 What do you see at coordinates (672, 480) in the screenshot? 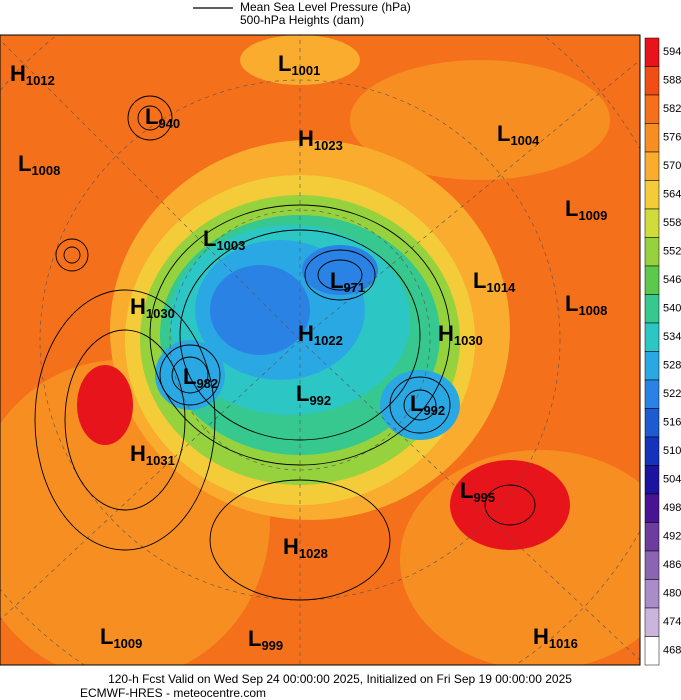
I see `colorbar-label: 504` at bounding box center [672, 480].